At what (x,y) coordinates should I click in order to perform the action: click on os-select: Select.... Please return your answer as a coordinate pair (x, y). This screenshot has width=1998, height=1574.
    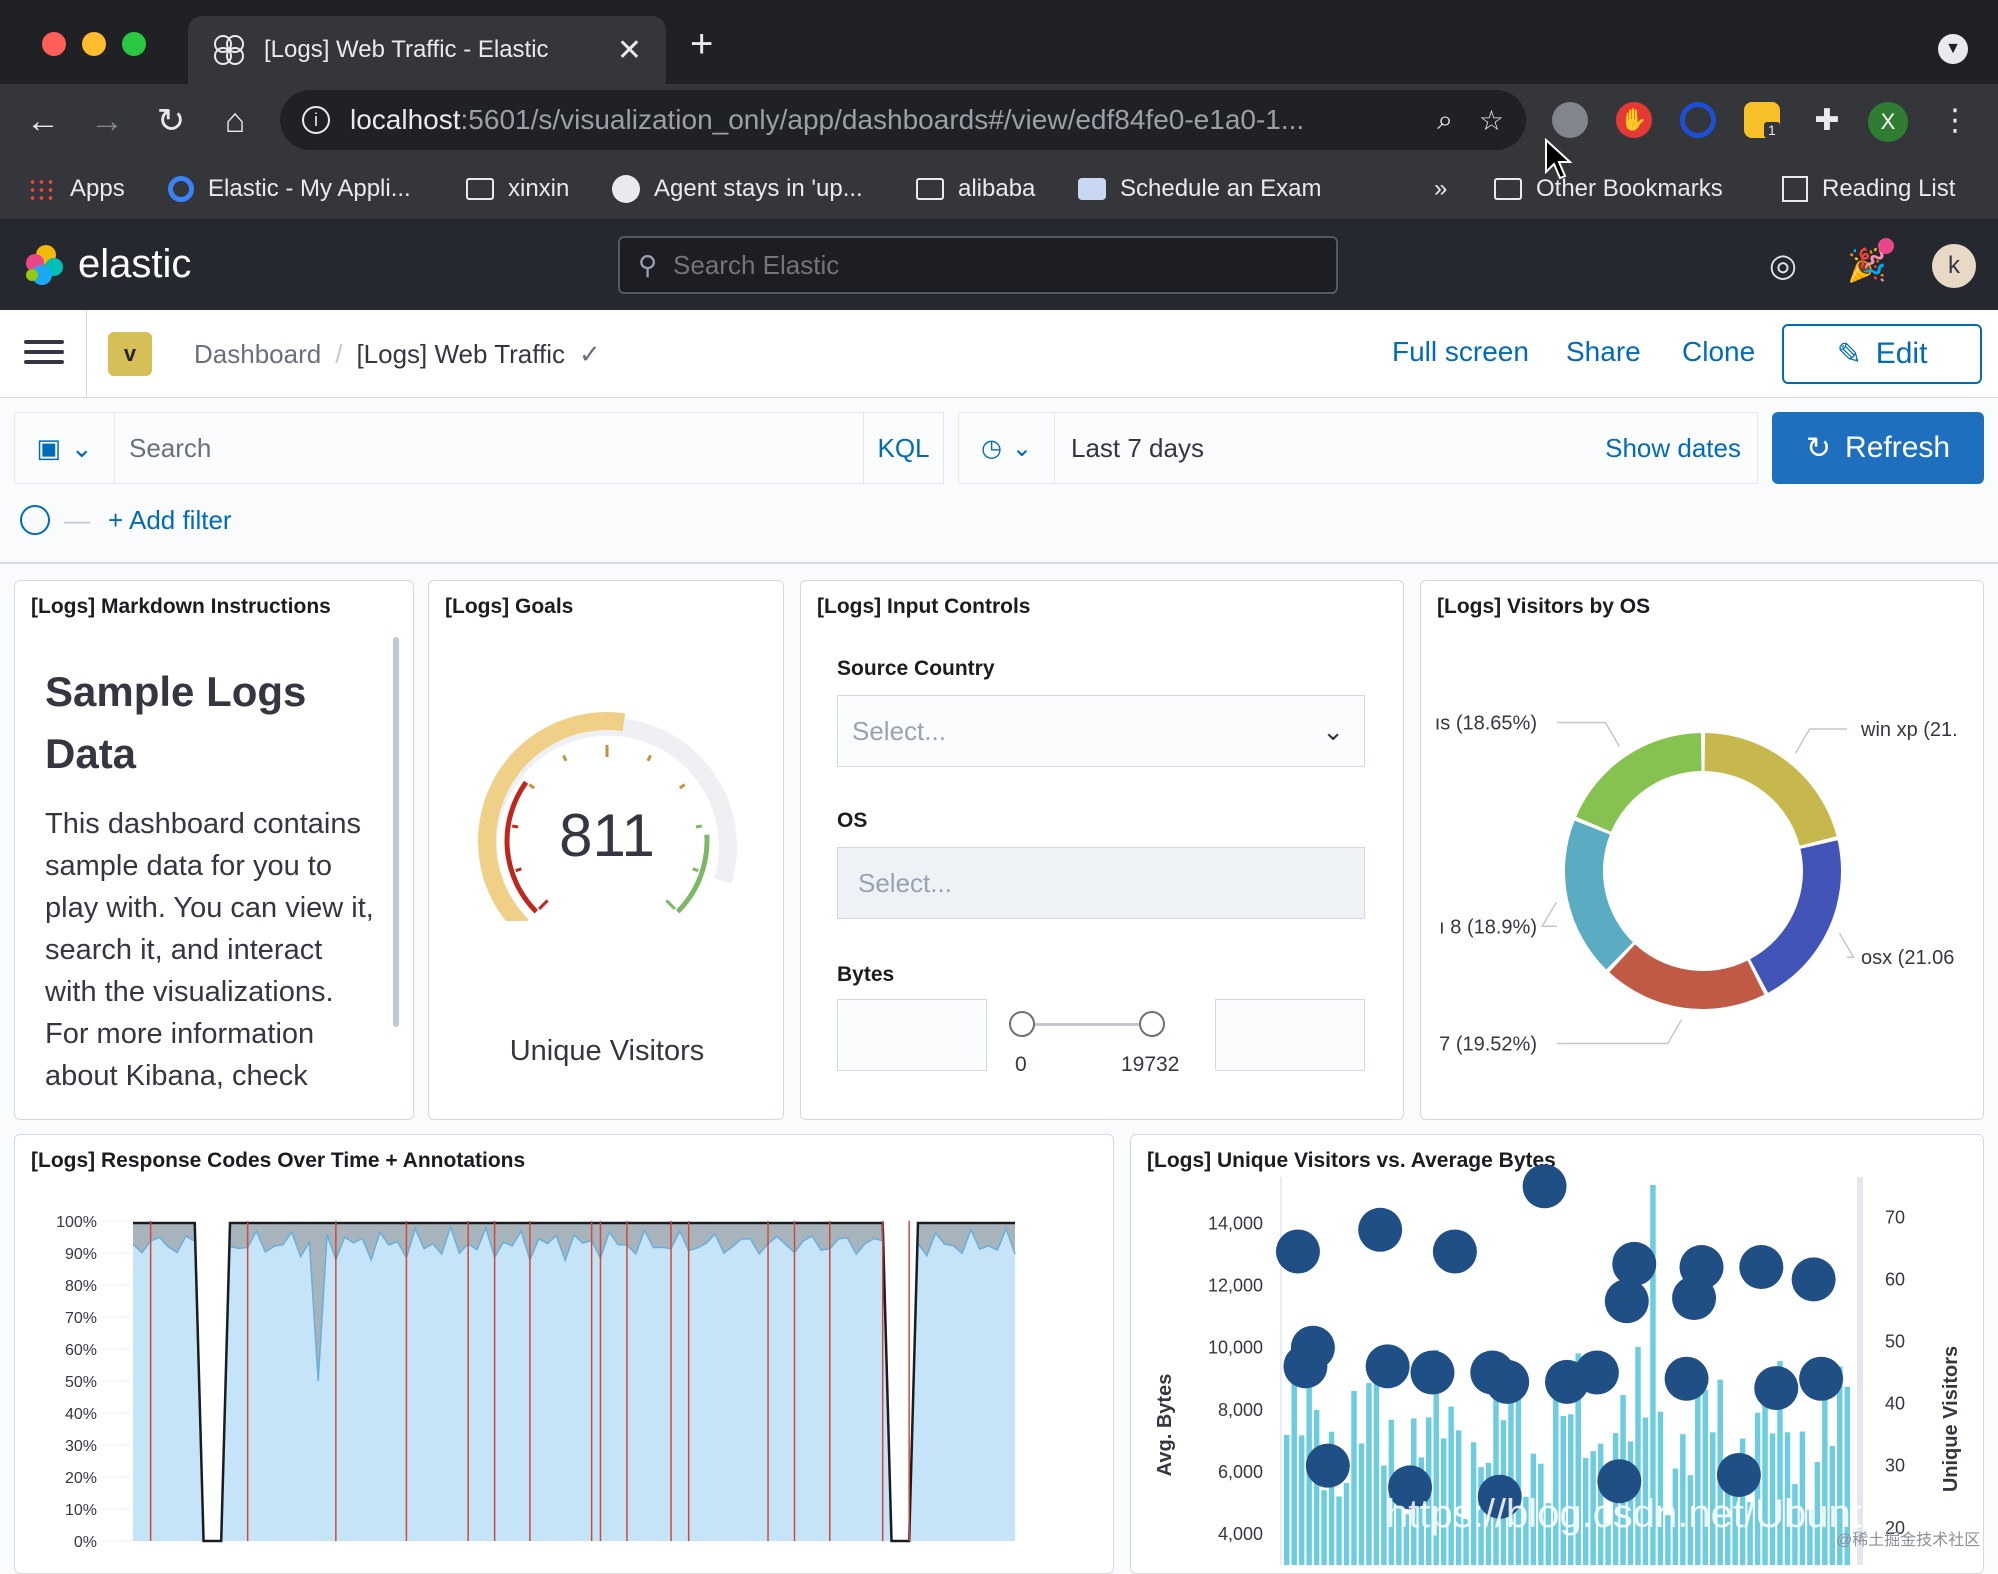
    Looking at the image, I should click on (1101, 883).